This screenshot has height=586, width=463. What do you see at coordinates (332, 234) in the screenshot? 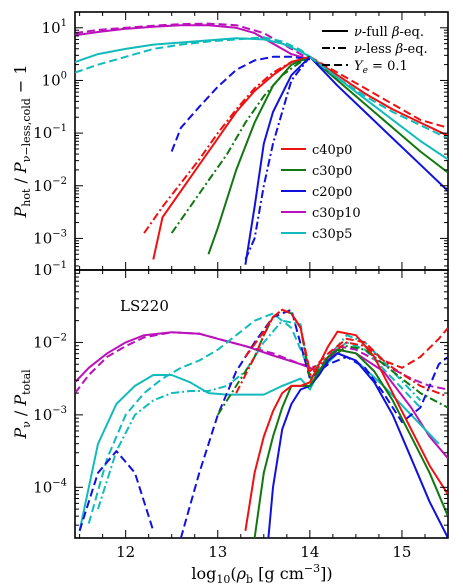
I see `legend-label-c30p5: c30p5` at bounding box center [332, 234].